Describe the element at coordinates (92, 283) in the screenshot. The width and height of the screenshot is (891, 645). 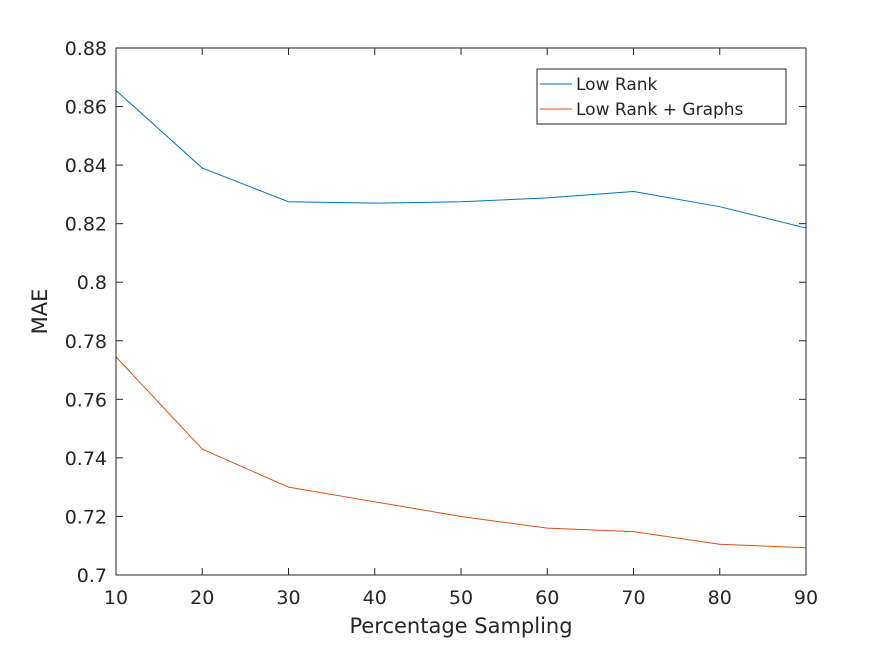
I see `y-tick-label: 0.8` at that location.